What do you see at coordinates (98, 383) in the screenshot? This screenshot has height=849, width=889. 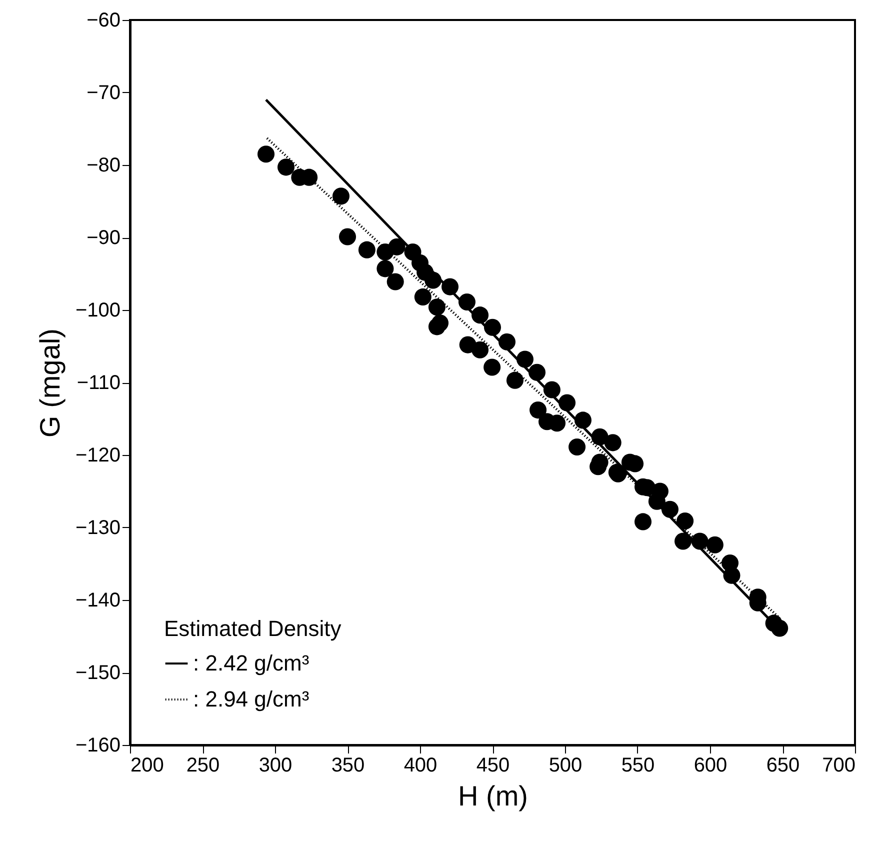 I see `y-tick-label: −110` at bounding box center [98, 383].